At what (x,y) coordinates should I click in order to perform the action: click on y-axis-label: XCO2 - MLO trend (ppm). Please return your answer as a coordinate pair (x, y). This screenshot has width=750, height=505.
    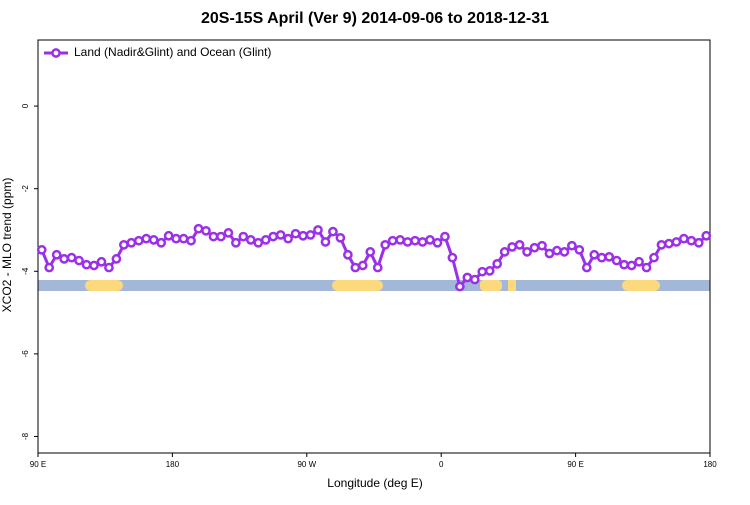
    Looking at the image, I should click on (7, 245).